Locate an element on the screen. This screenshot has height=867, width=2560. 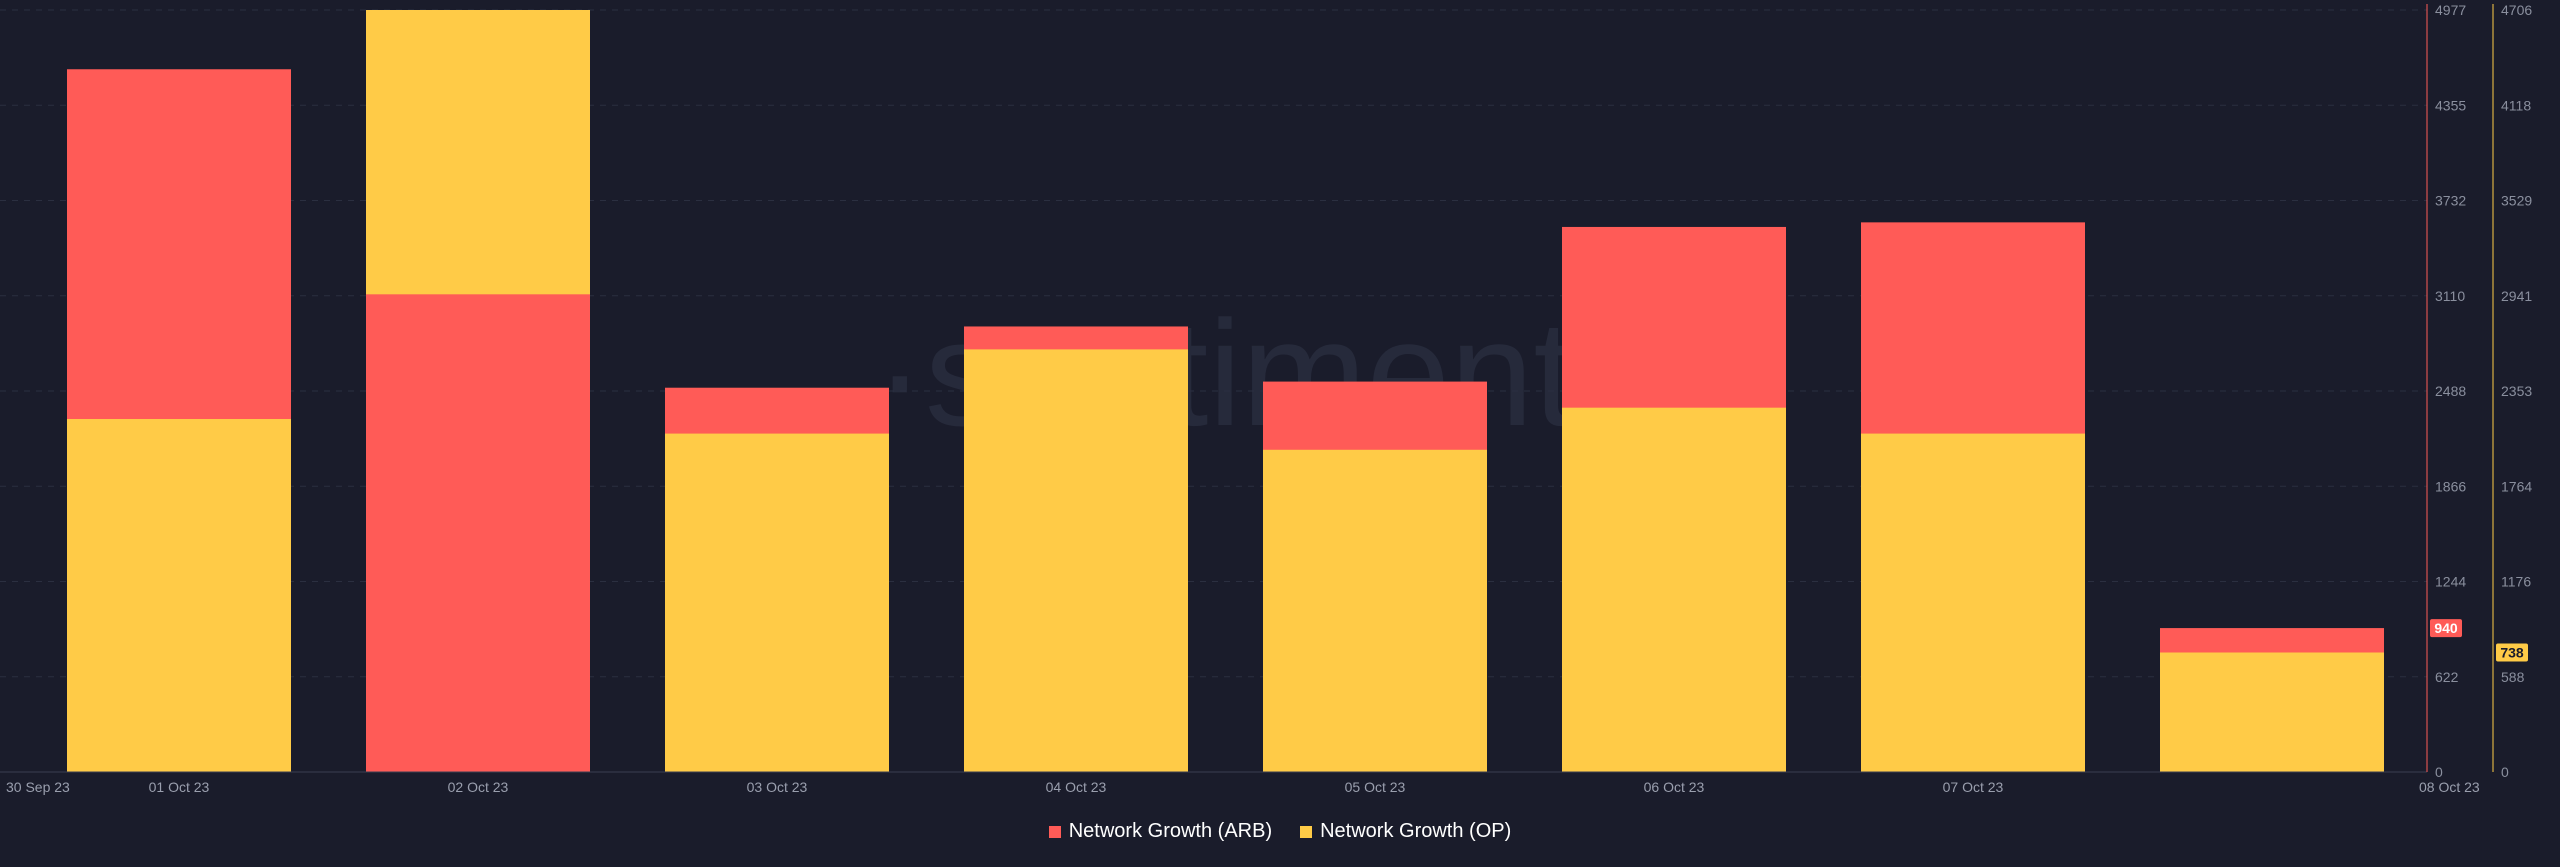
x-axis-tick: 01 Oct 23 is located at coordinates (179, 787).